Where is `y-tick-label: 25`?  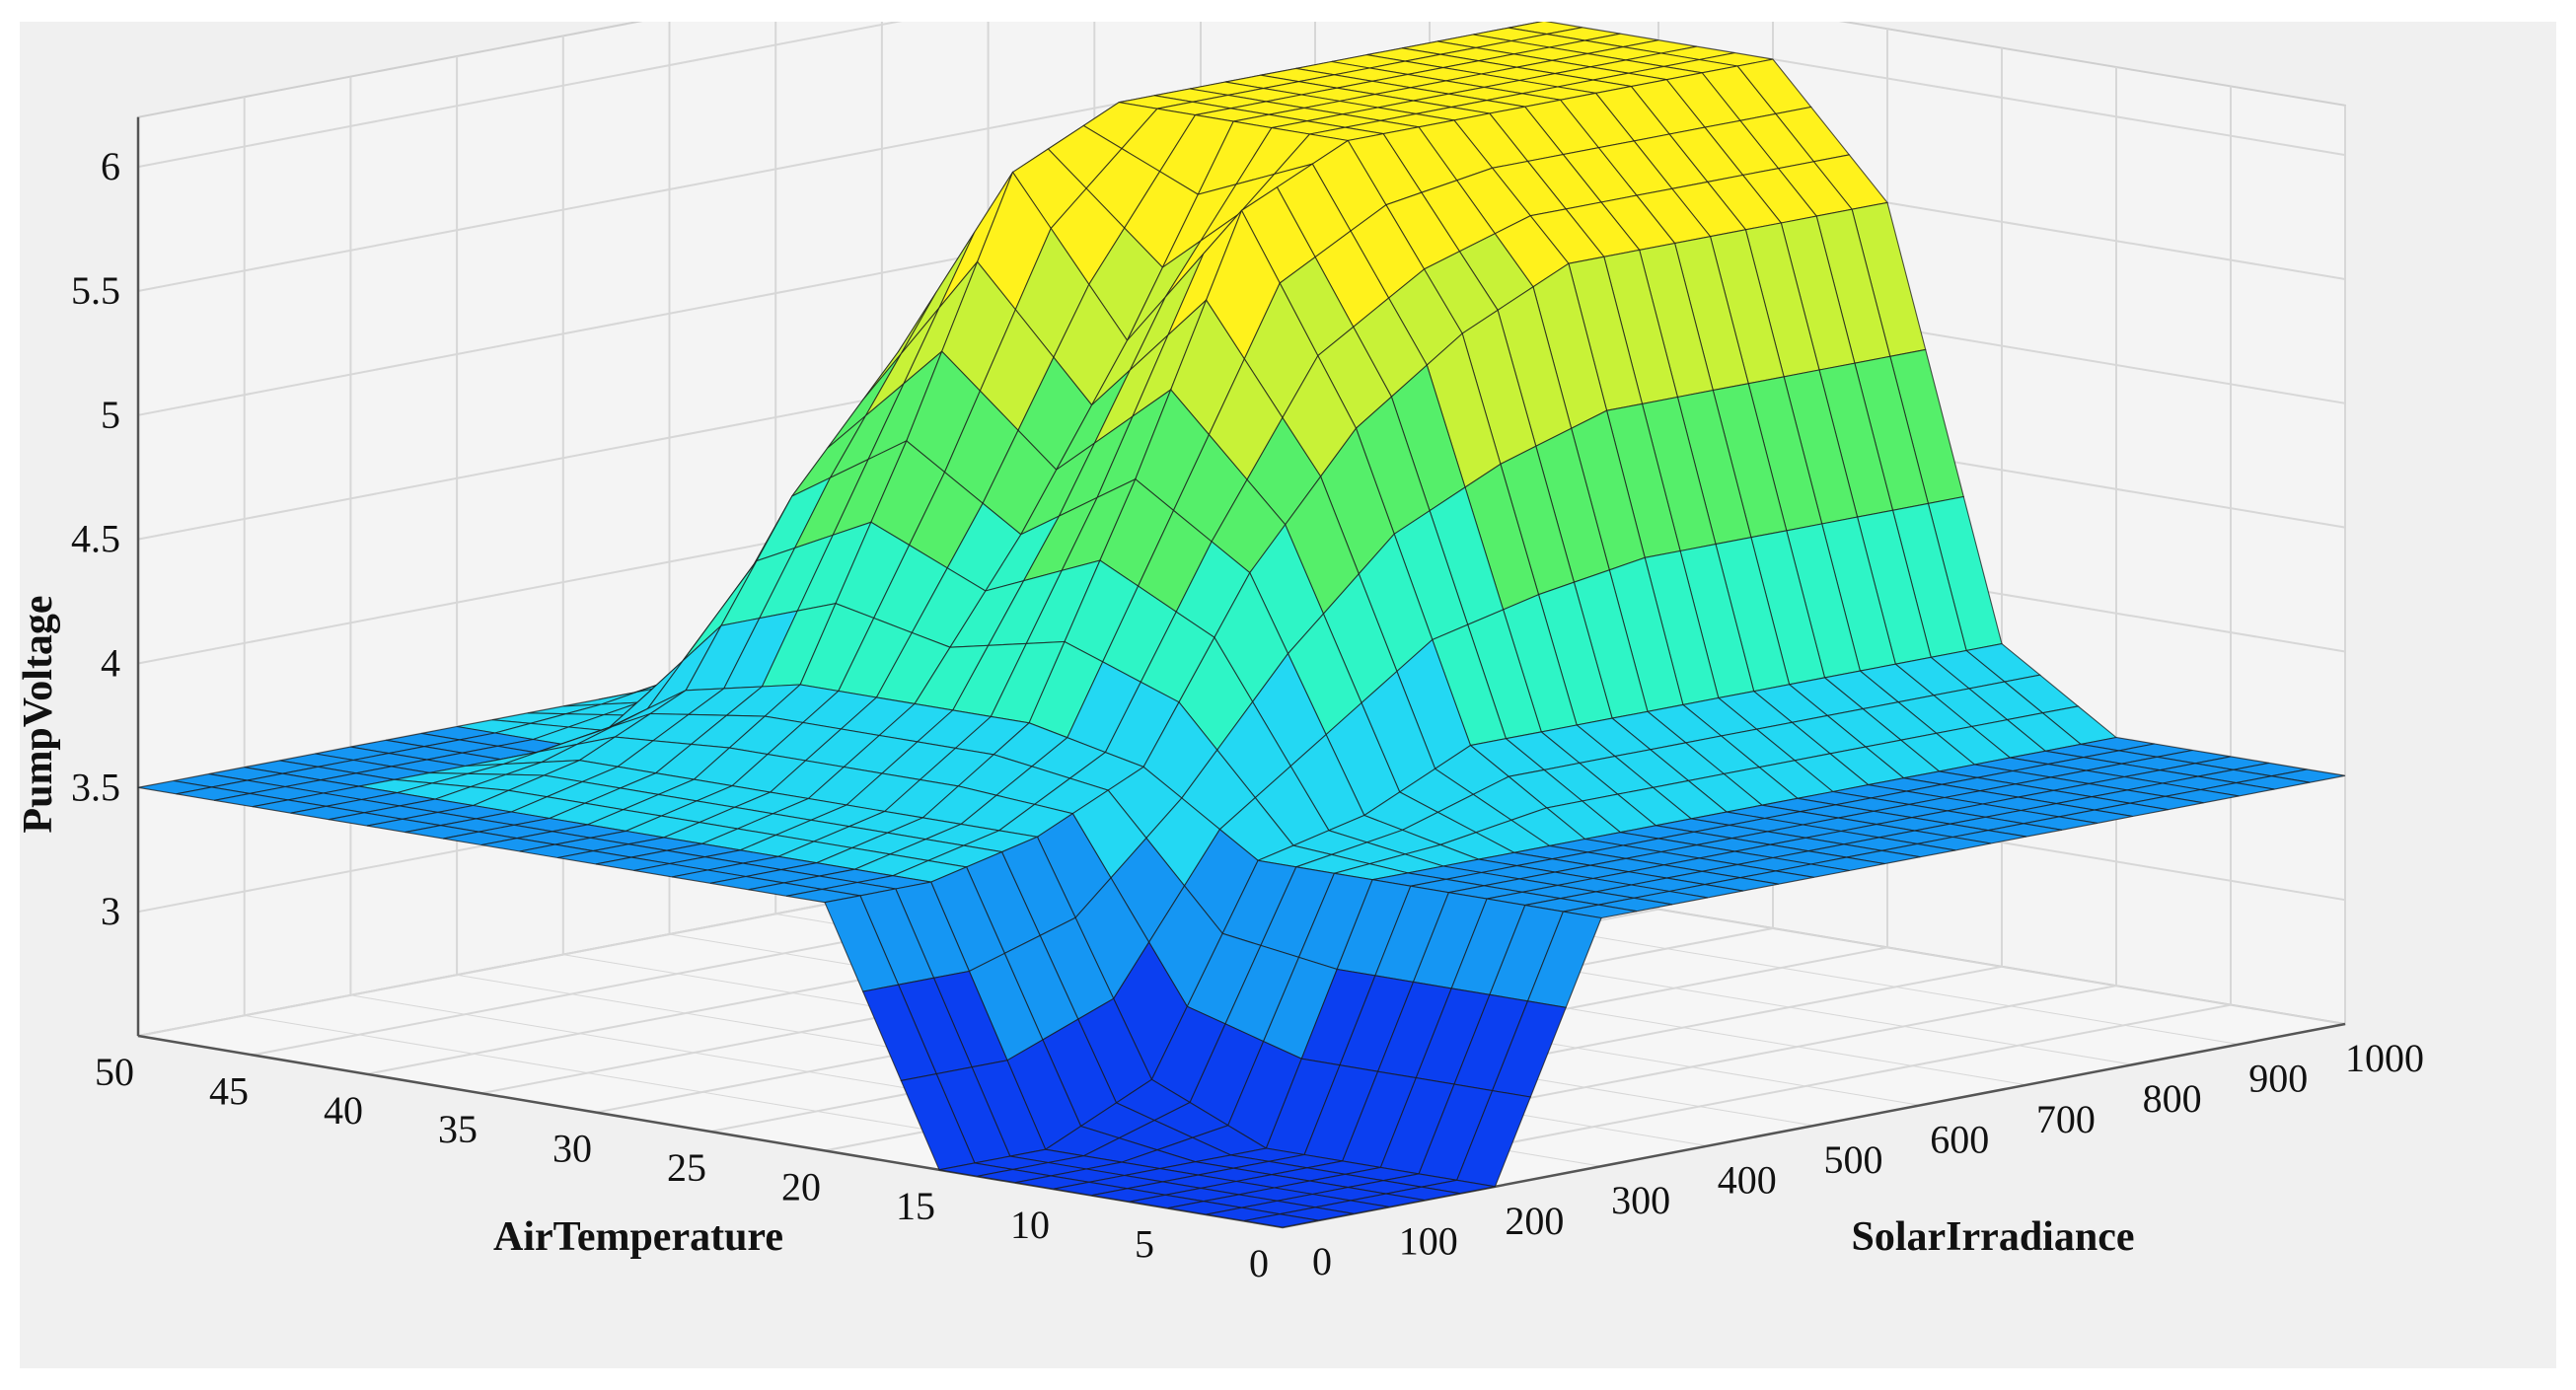
y-tick-label: 25 is located at coordinates (686, 1167).